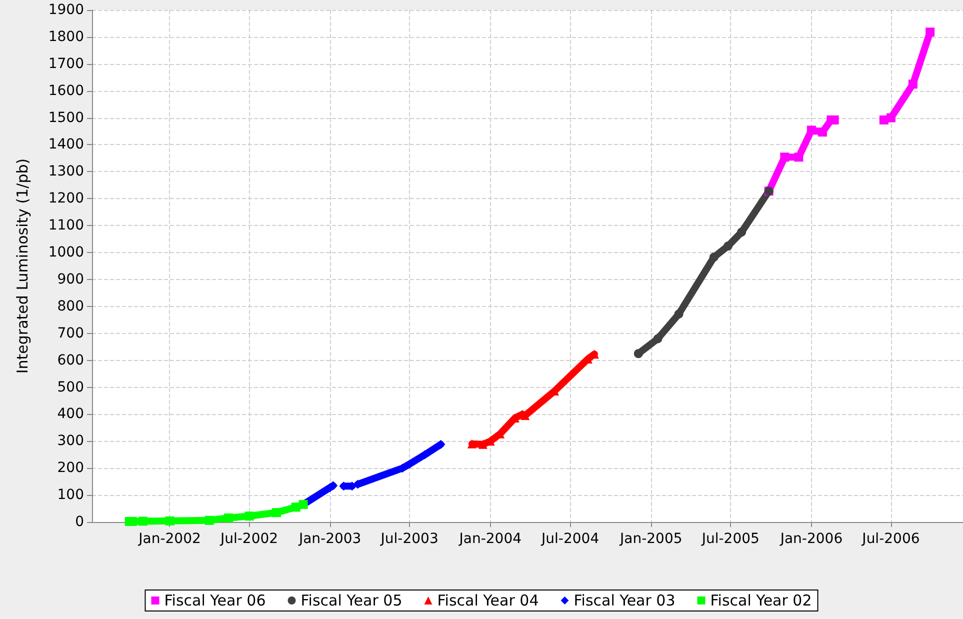  Describe the element at coordinates (215, 601) in the screenshot. I see `legend-label: Fiscal Year 06` at that location.